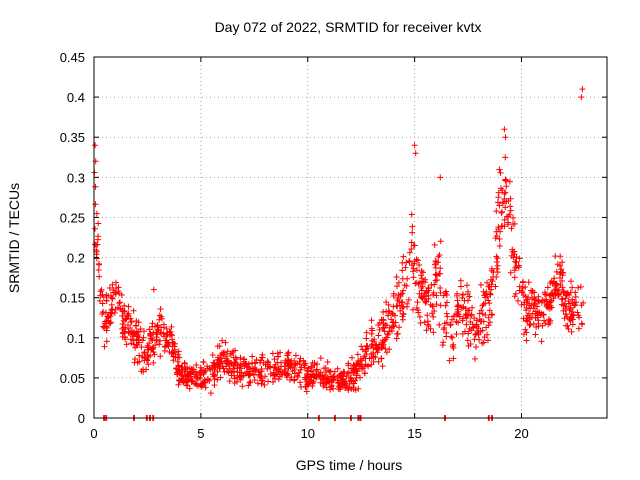 Image resolution: width=640 pixels, height=480 pixels. Describe the element at coordinates (14, 238) in the screenshot. I see `y-axis-title: SRMTID / TECUs` at that location.